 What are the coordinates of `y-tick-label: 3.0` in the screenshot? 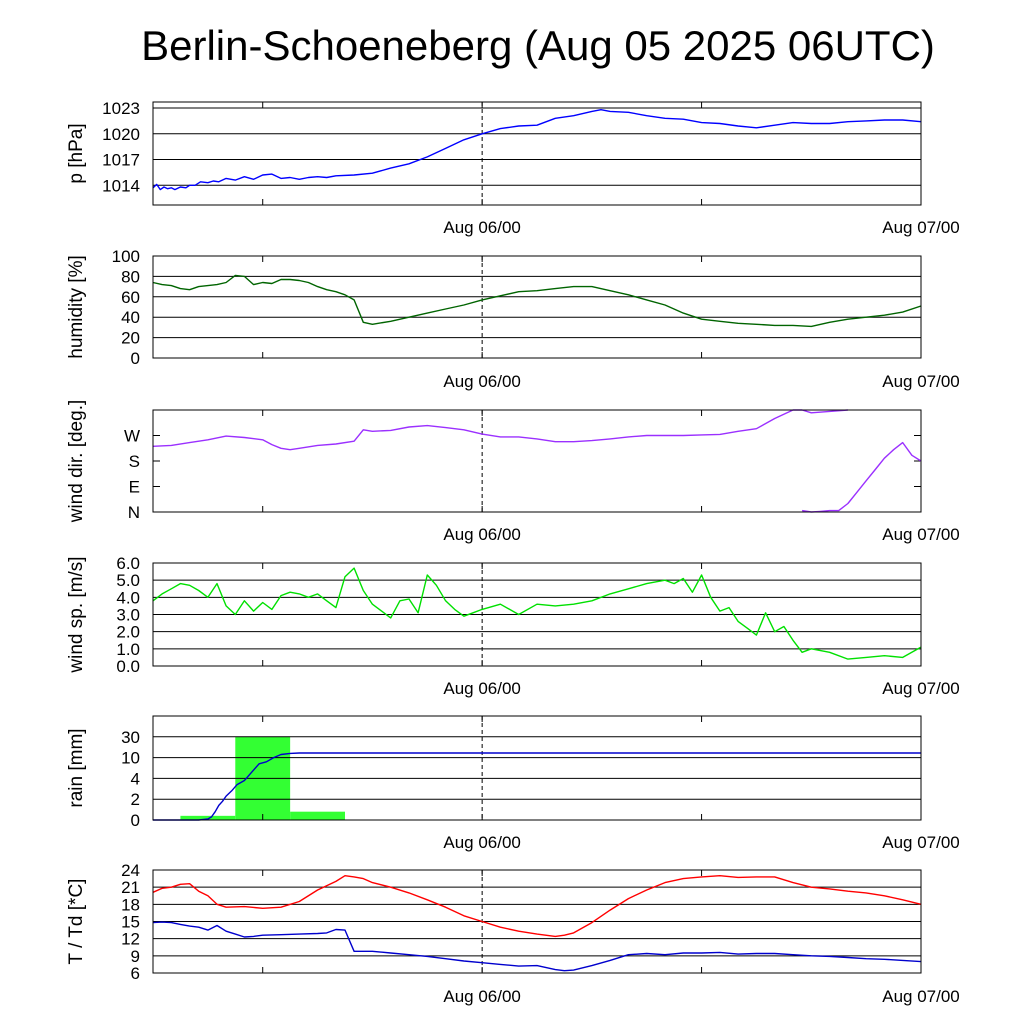 It's located at (128, 615).